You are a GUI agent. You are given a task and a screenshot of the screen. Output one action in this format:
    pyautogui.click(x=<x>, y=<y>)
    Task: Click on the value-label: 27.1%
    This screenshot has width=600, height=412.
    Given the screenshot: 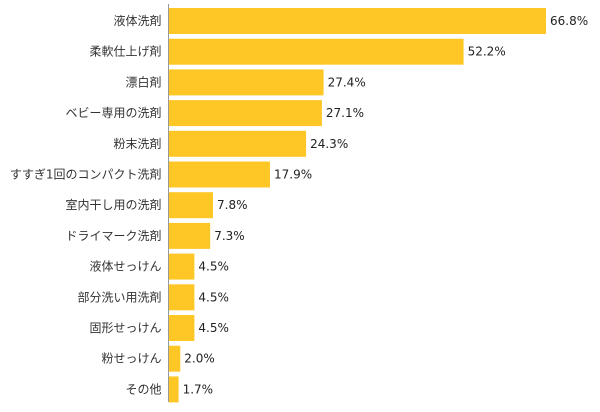 What is the action you would take?
    pyautogui.click(x=345, y=113)
    